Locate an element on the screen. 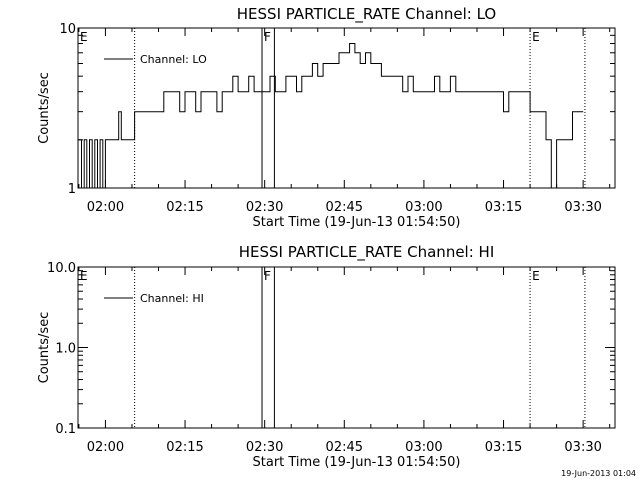 Image resolution: width=640 pixels, height=480 pixels. legend-label: Channel: LO is located at coordinates (173, 59).